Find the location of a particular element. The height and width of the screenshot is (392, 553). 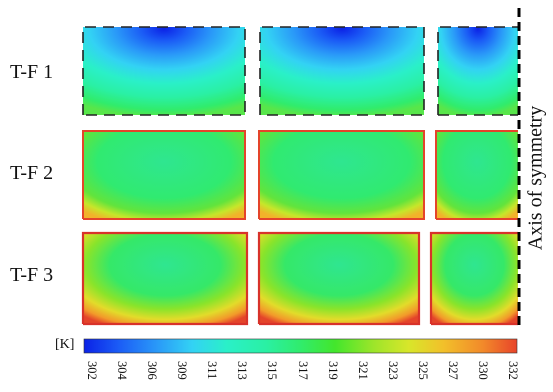

colorbar-tick-label: 311 is located at coordinates (212, 370).